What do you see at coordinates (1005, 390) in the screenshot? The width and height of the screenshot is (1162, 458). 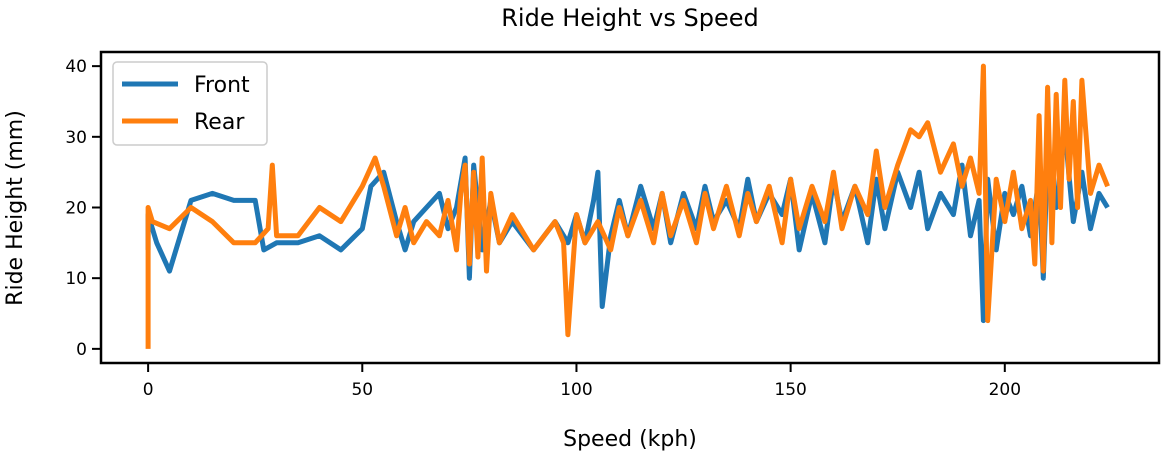 I see `x-tick-label: 200` at bounding box center [1005, 390].